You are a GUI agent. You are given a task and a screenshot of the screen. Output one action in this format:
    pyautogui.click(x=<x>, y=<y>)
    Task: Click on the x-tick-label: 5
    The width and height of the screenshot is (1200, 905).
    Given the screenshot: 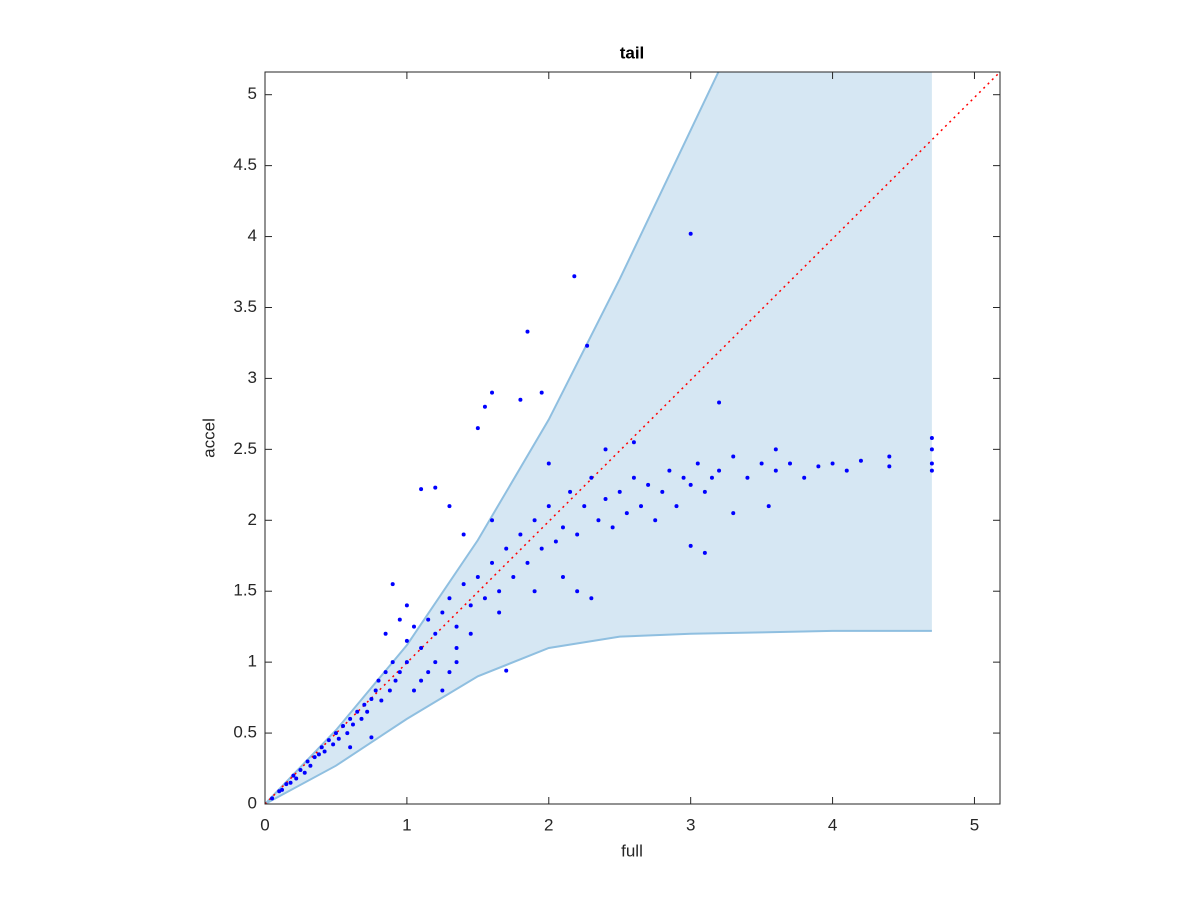 What is the action you would take?
    pyautogui.click(x=974, y=824)
    